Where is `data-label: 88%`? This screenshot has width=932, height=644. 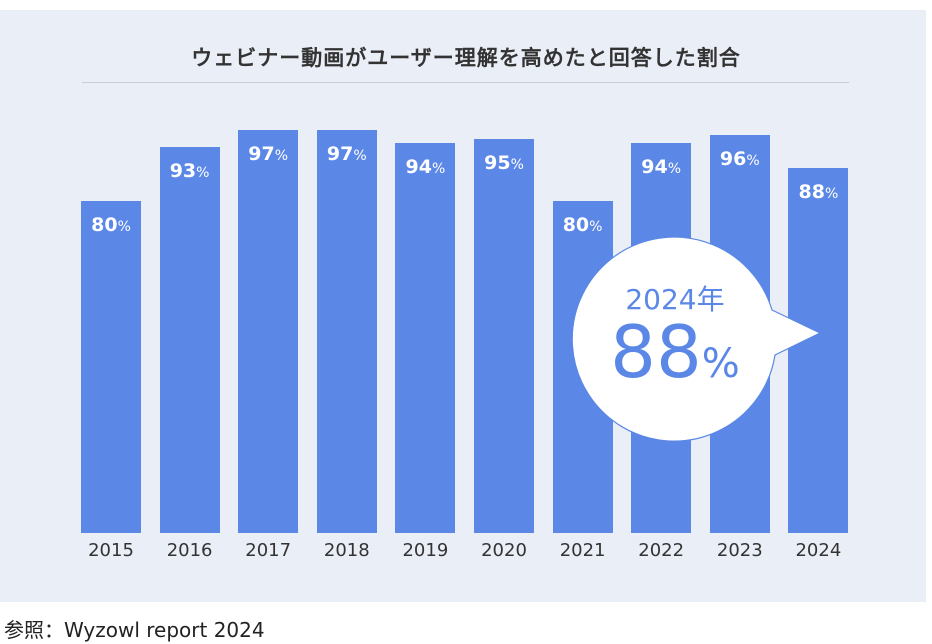 data-label: 88% is located at coordinates (818, 192).